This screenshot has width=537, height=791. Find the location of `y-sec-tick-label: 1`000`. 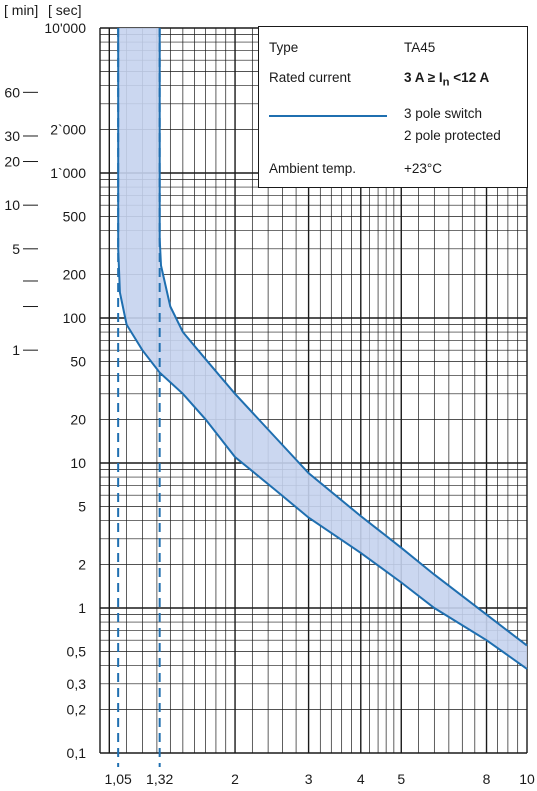

y-sec-tick-label: 1`000 is located at coordinates (68, 173).